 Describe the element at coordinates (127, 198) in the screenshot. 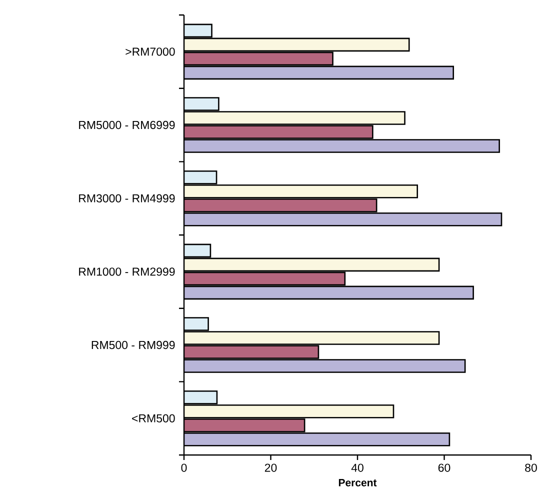

I see `y-tick-label: RM3000 - RM4999` at that location.